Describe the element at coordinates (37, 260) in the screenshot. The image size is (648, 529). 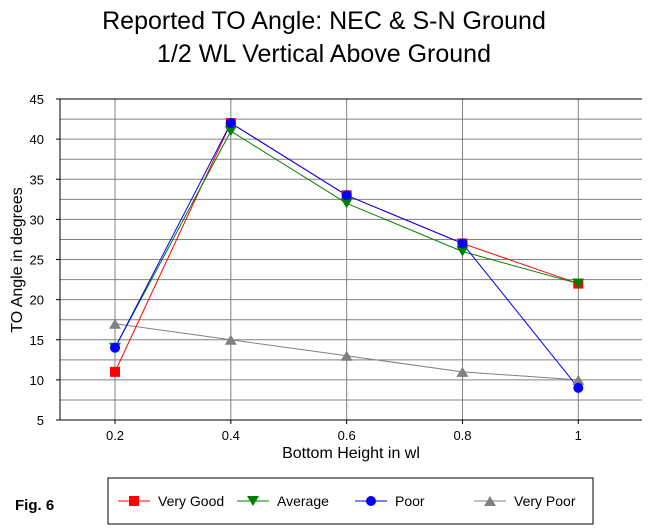
I see `y-tick-label: 25` at that location.